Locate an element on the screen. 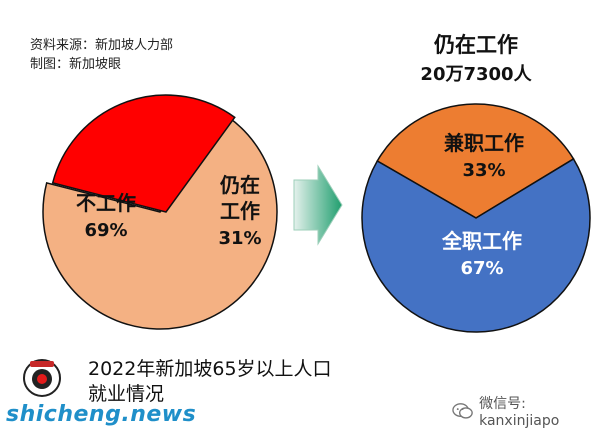 Image resolution: width=605 pixels, height=432 pixels. wechat-id: 微信号: kanxinjiapo is located at coordinates (519, 412).